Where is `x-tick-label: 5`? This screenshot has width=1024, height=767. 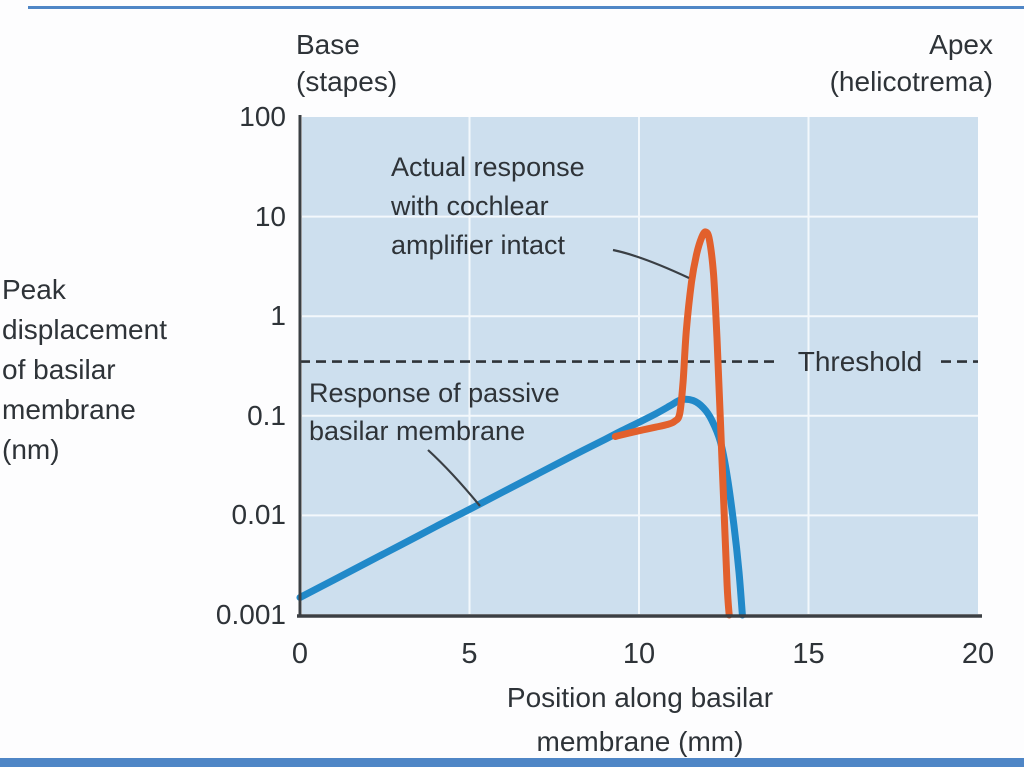 x-tick-label: 5 is located at coordinates (469, 654).